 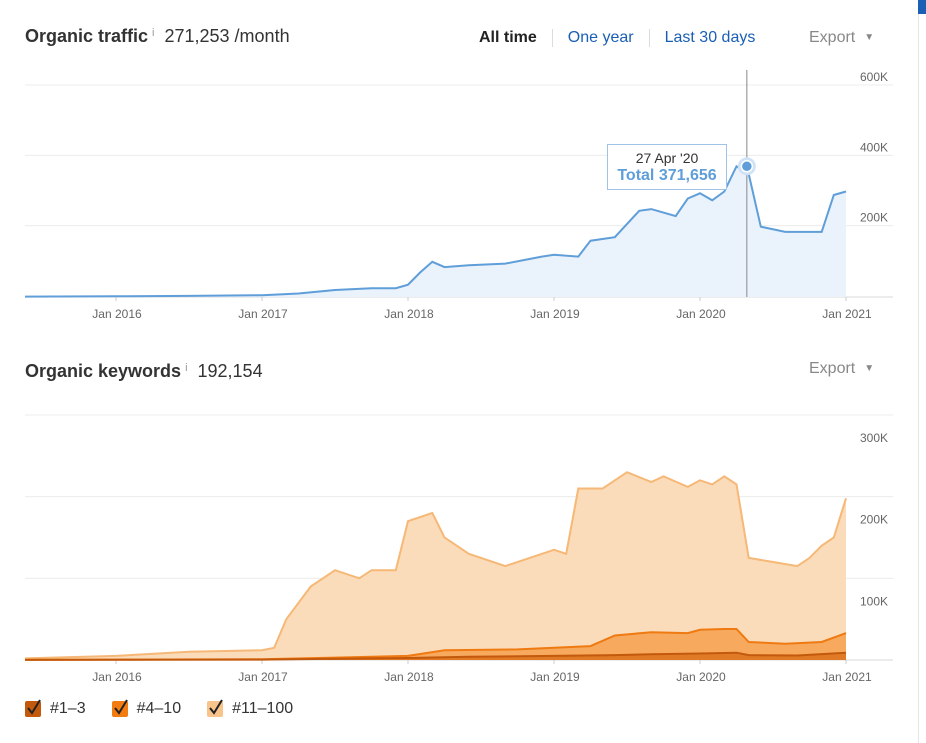 What do you see at coordinates (153, 33) in the screenshot?
I see `traffic-info-icon: i` at bounding box center [153, 33].